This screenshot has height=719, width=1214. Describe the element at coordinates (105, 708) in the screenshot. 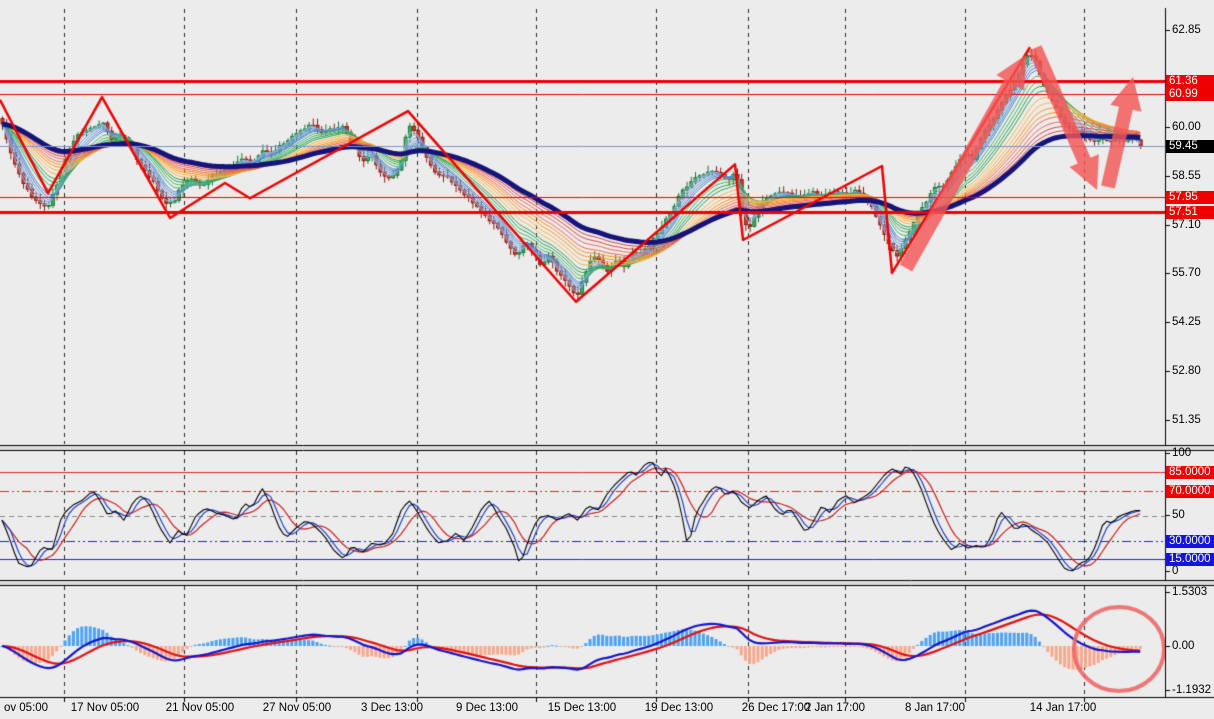

I see `time-label: 17 Nov 05:00` at that location.